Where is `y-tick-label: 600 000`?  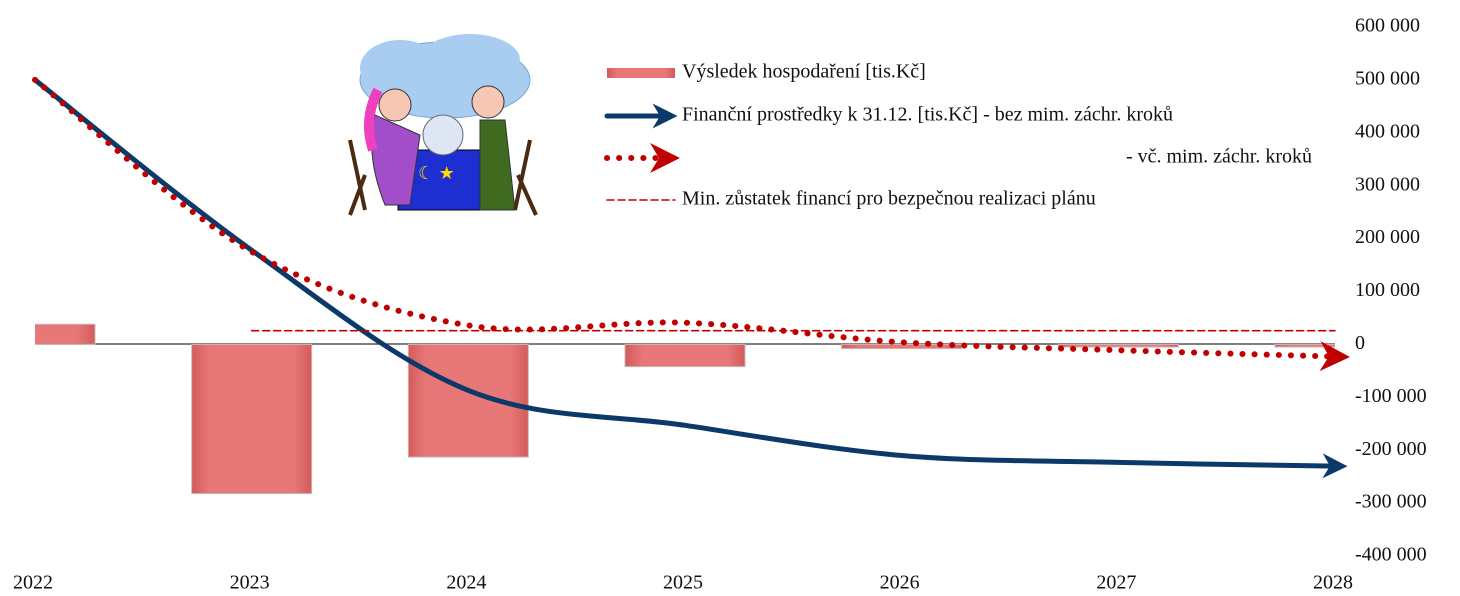
y-tick-label: 600 000 is located at coordinates (1387, 26).